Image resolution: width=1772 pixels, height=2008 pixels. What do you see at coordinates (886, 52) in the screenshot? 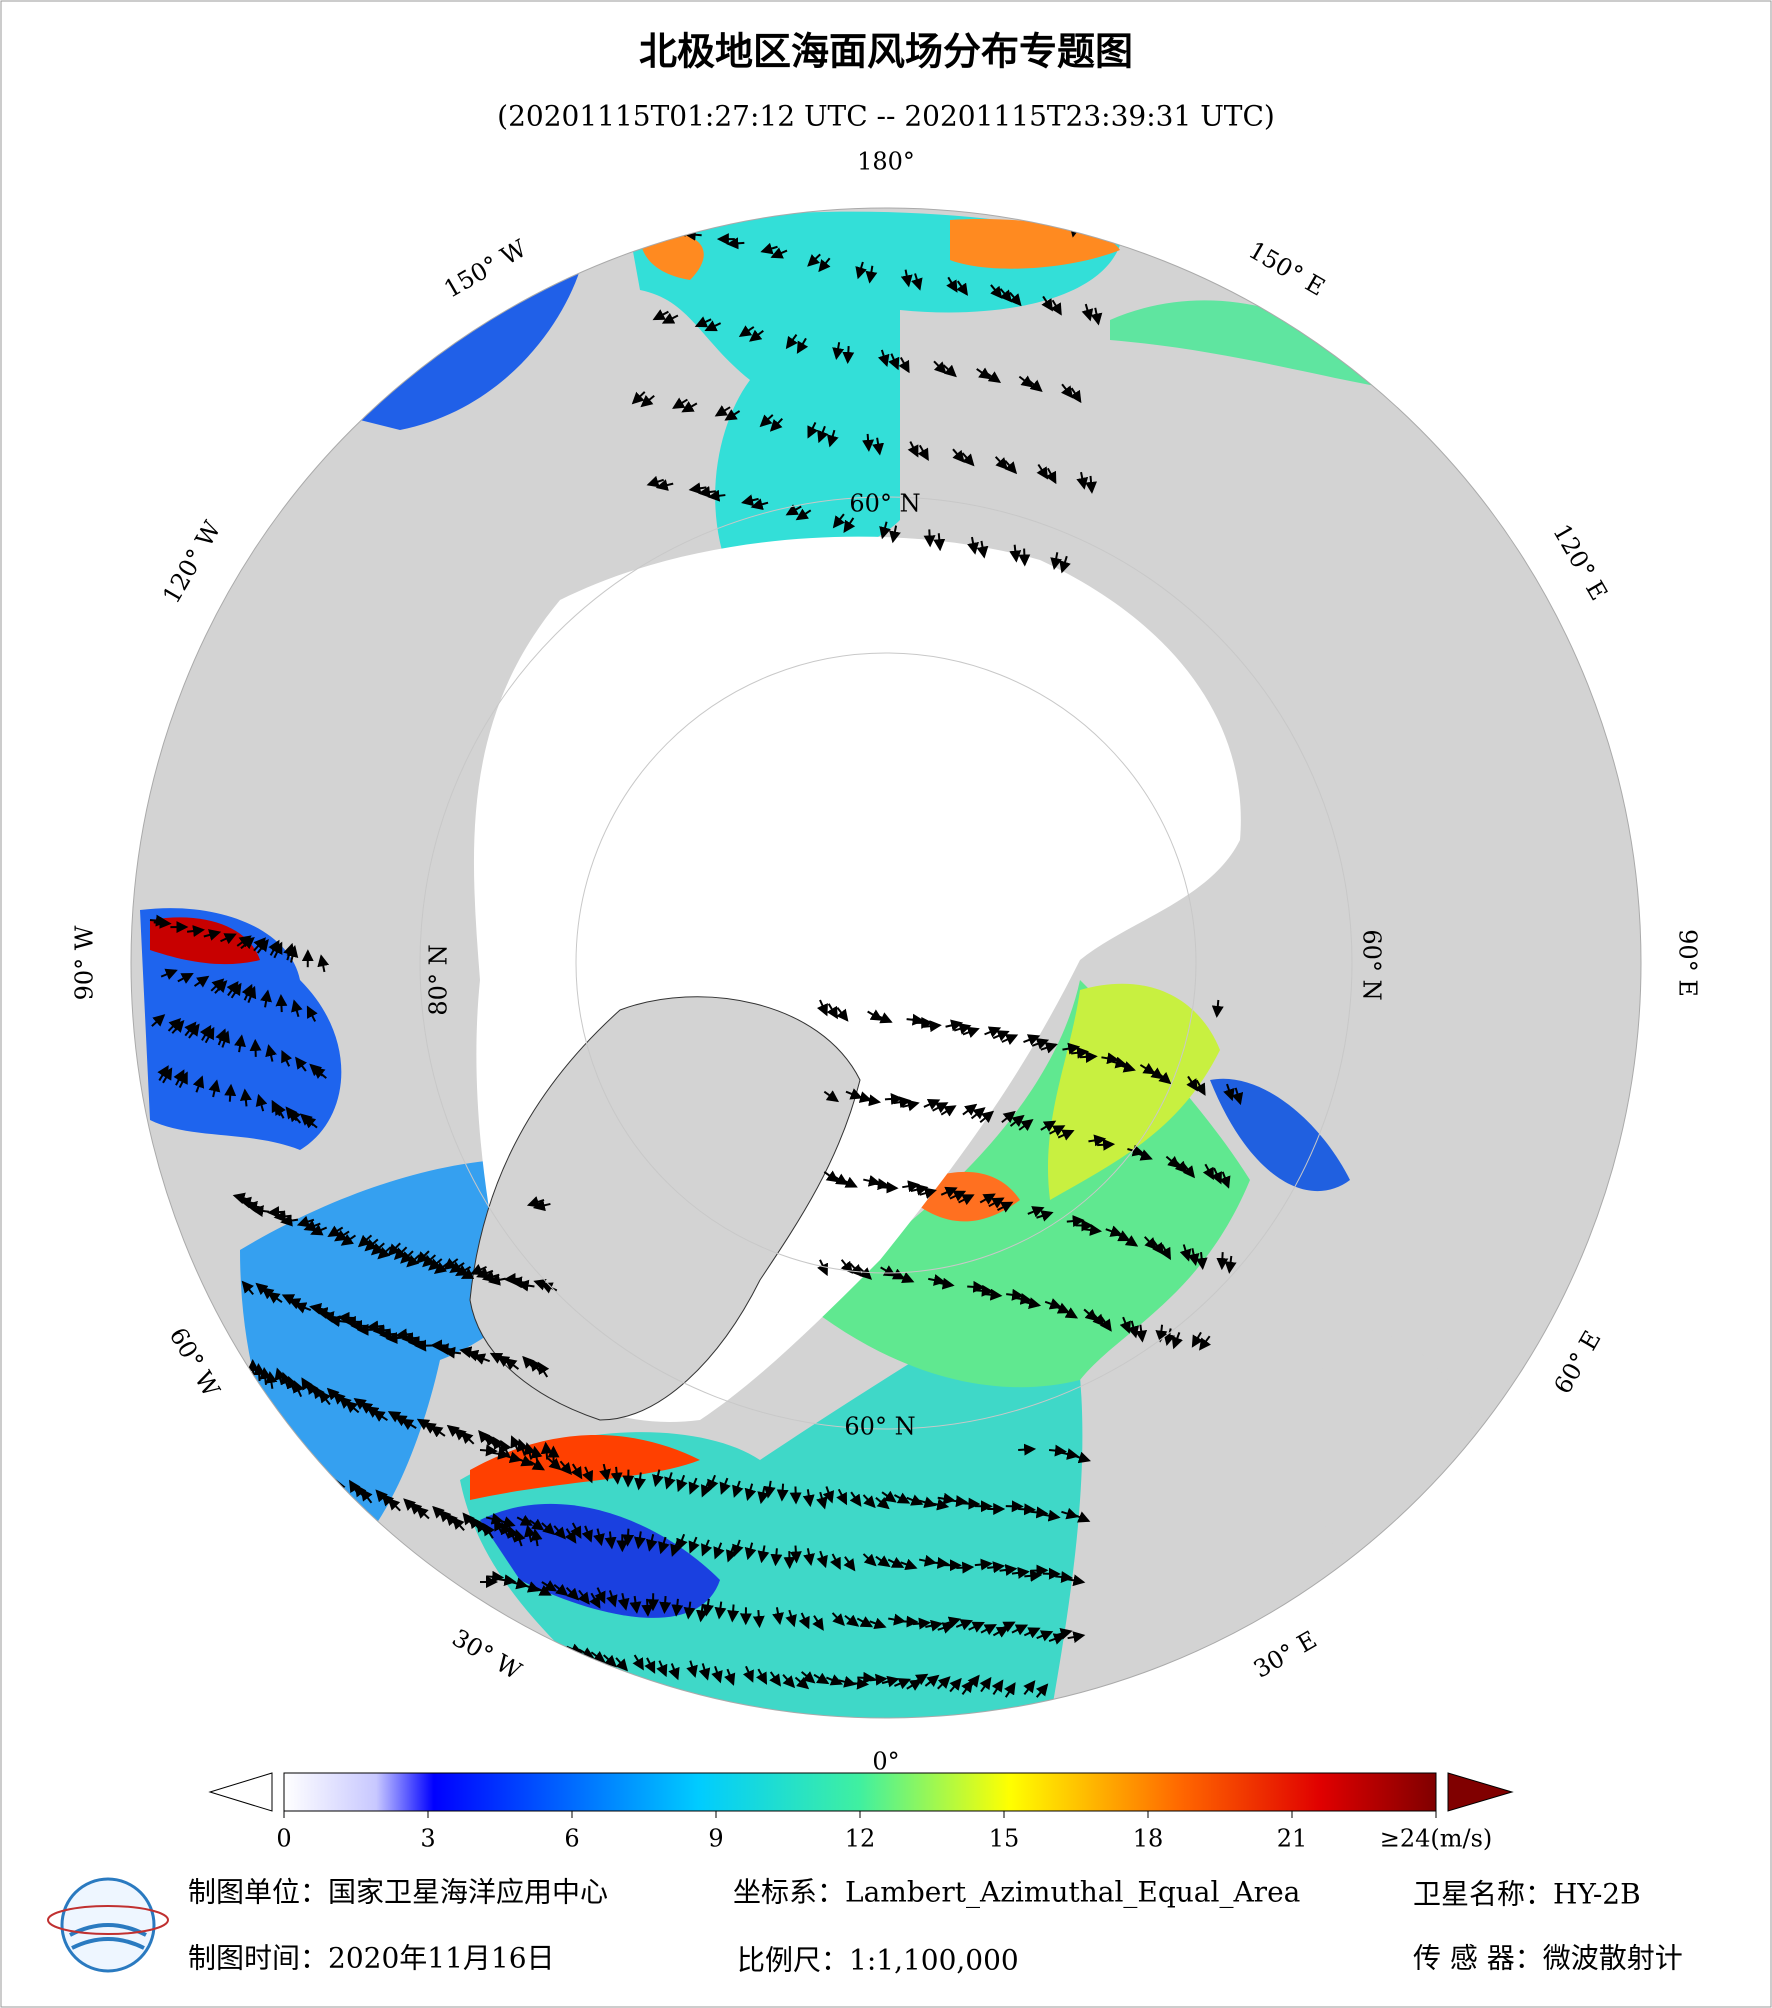
I see `title: 北极地区海面风场分布专题图` at bounding box center [886, 52].